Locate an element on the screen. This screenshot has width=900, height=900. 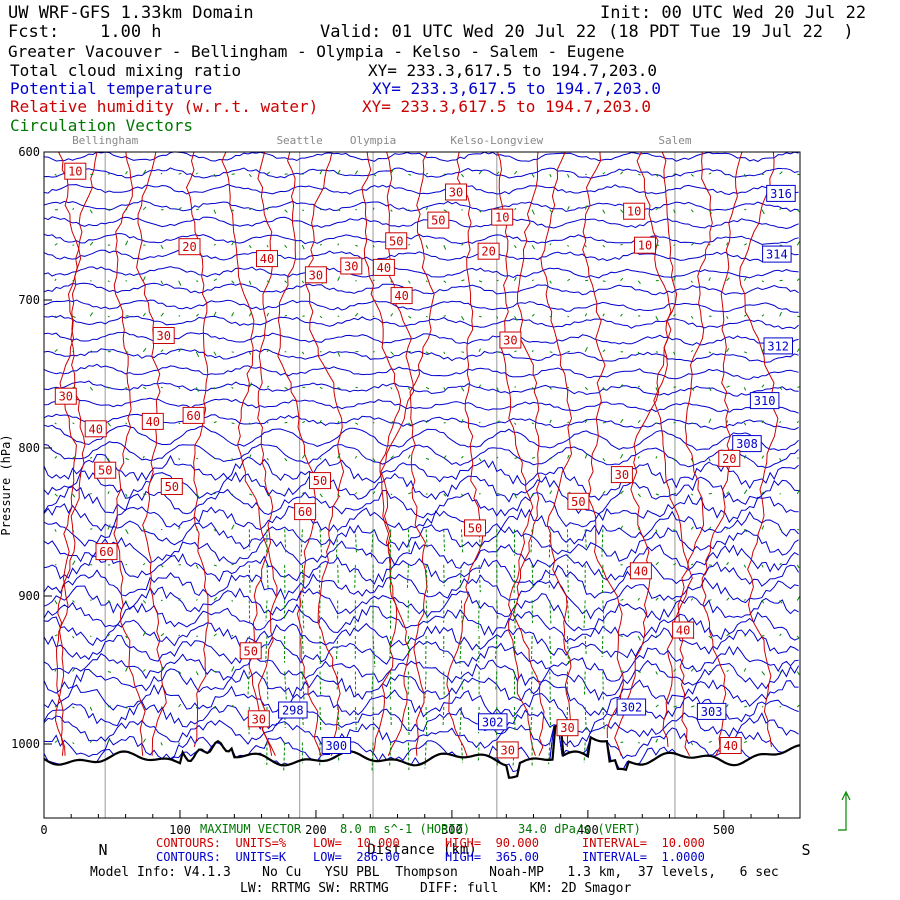
rh-label: 20 is located at coordinates (488, 252).